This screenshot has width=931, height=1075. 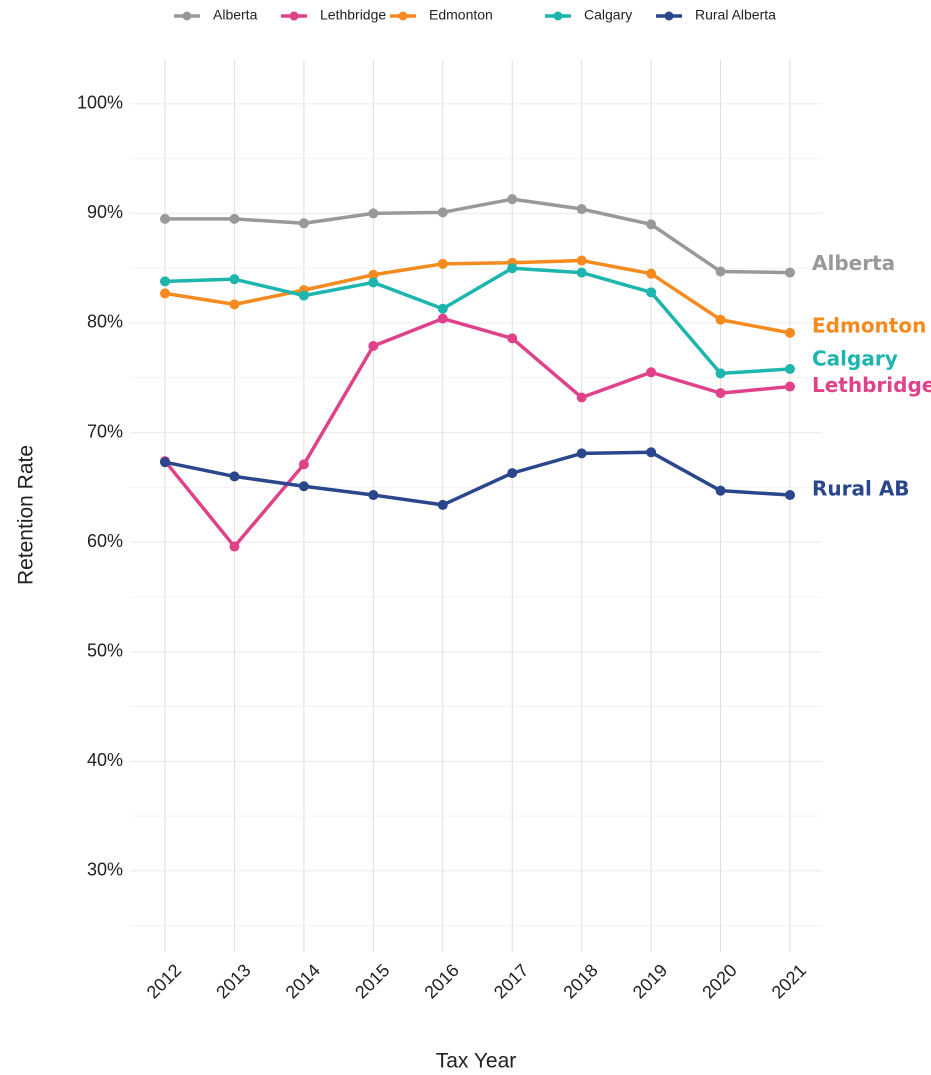 I want to click on legend-label: Calgary, so click(x=608, y=15).